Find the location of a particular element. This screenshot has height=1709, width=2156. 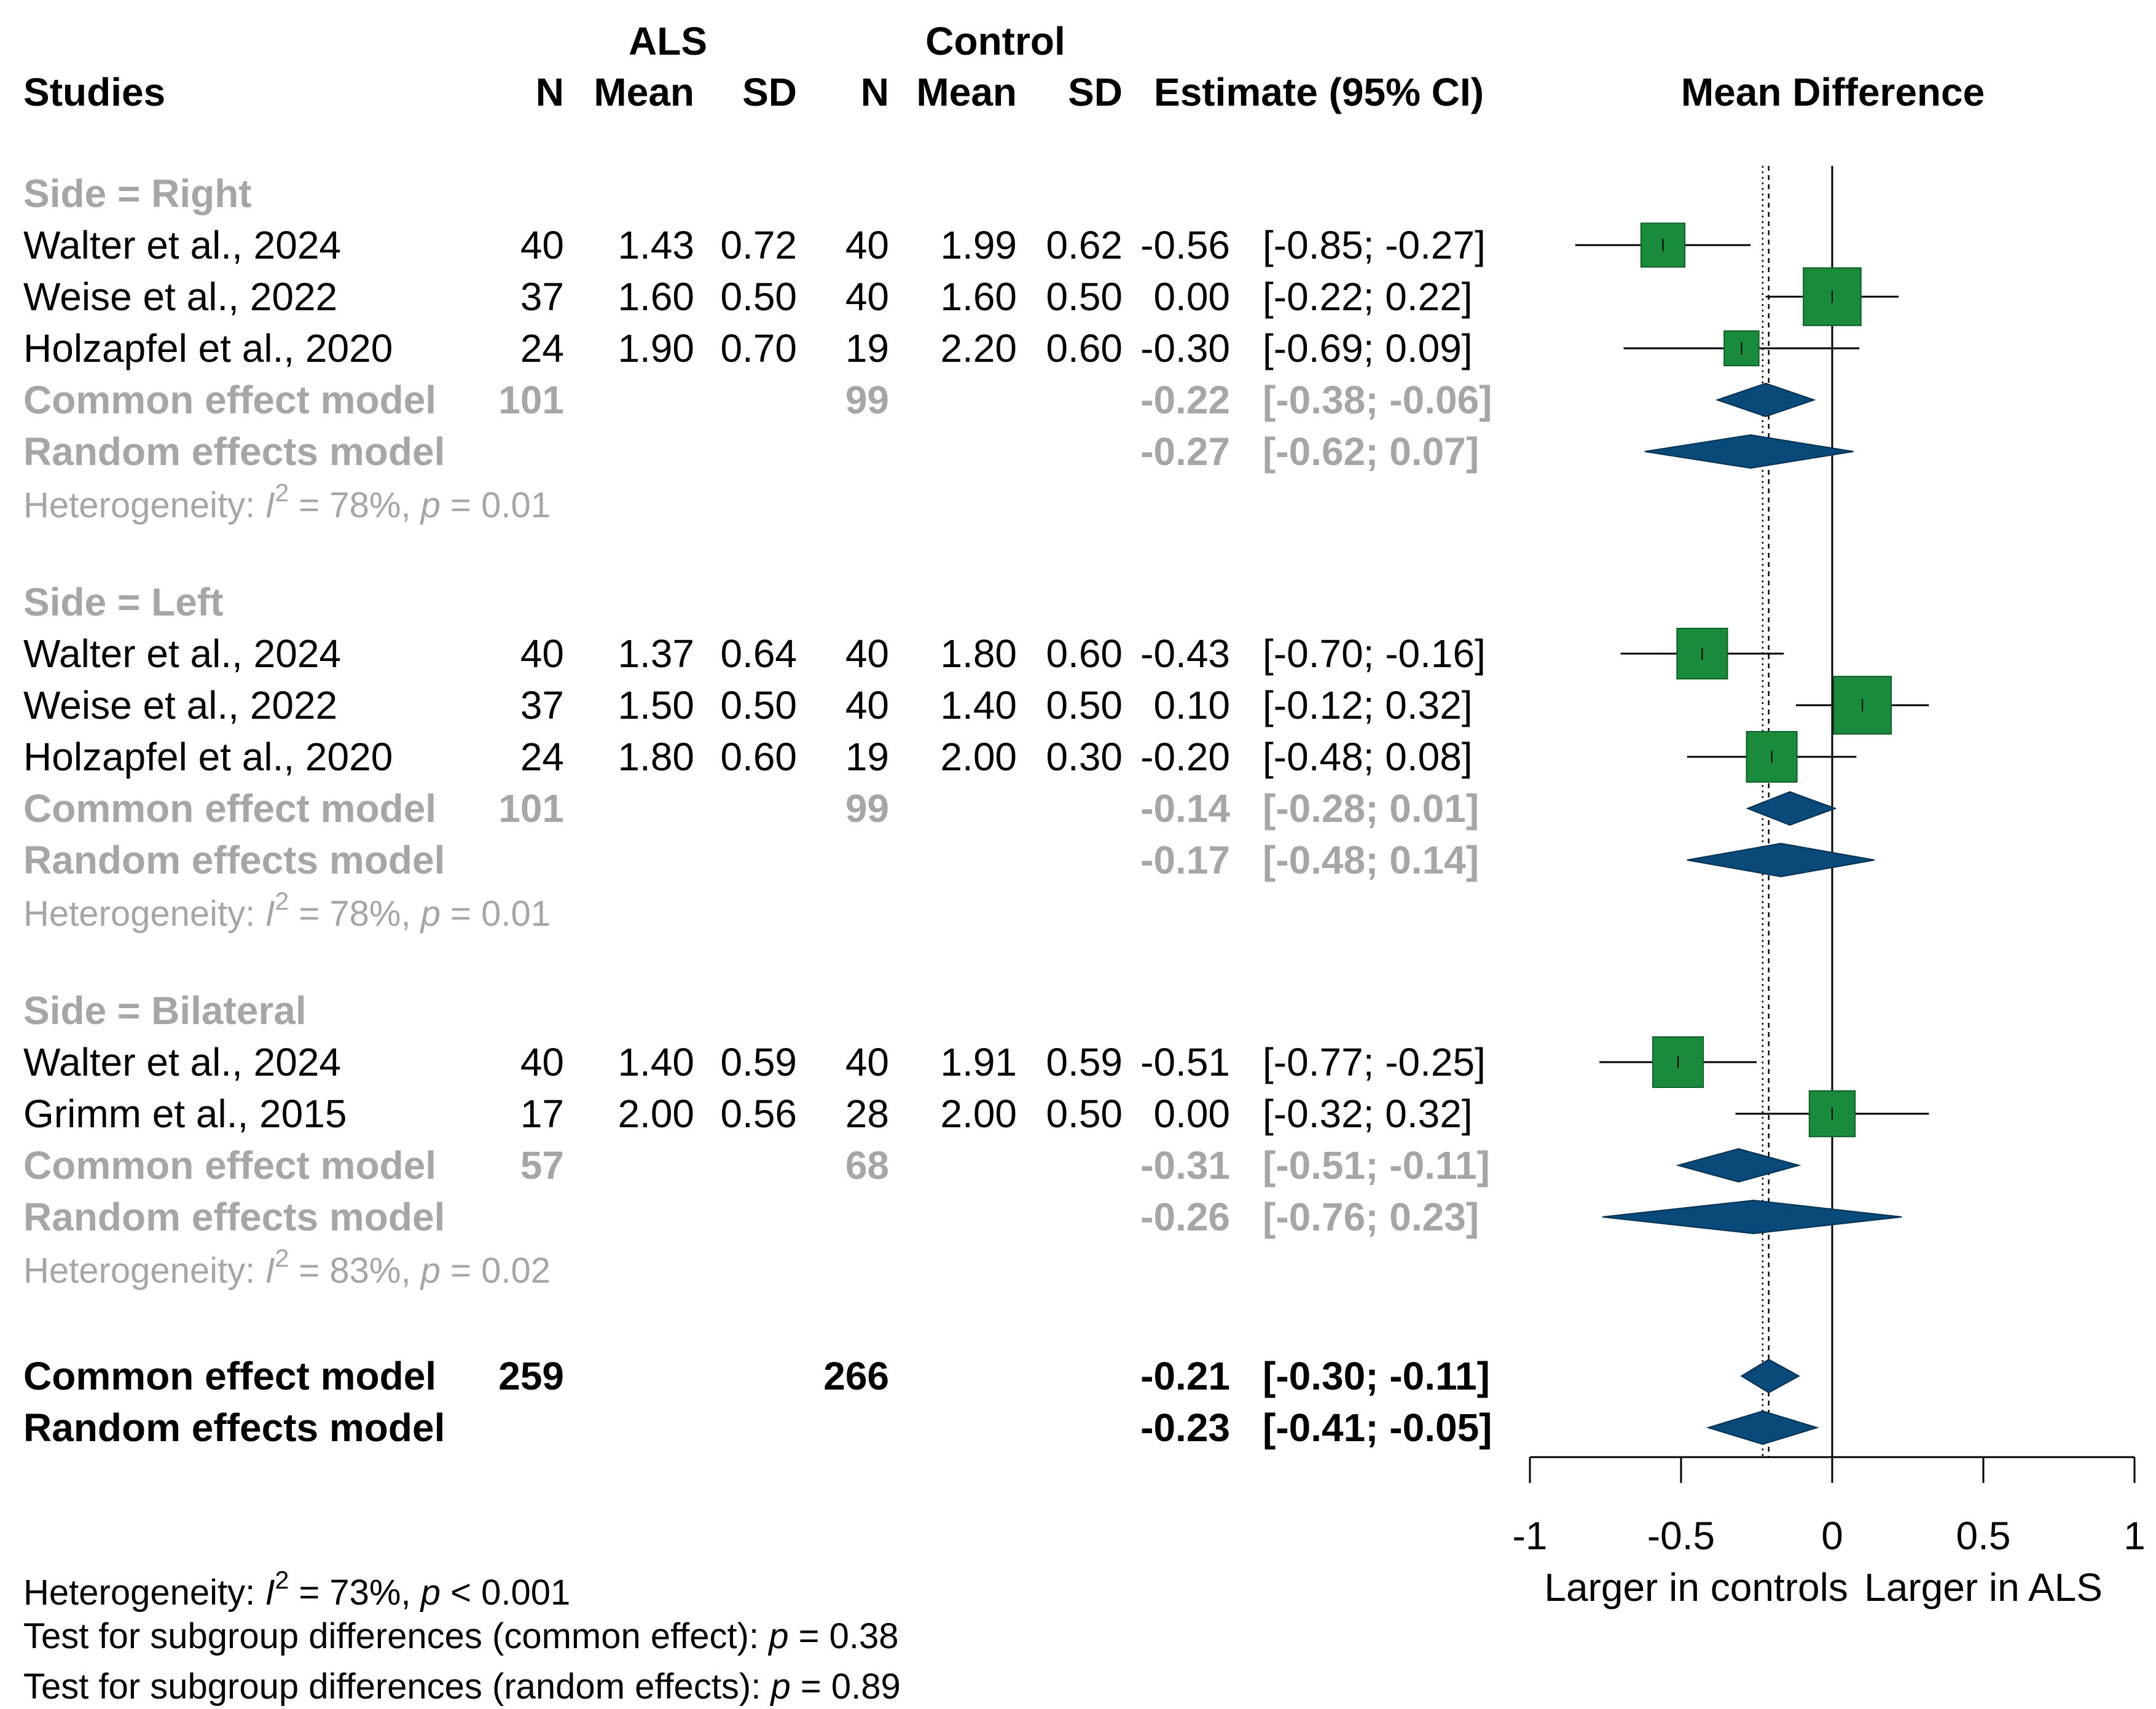

control-mean: 1.40 is located at coordinates (979, 705).